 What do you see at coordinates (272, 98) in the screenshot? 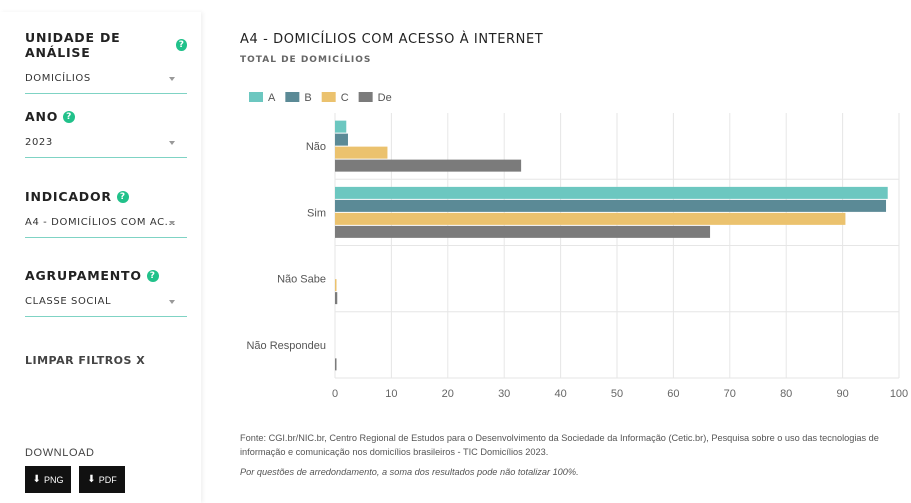
I see `legend-label-A: A` at bounding box center [272, 98].